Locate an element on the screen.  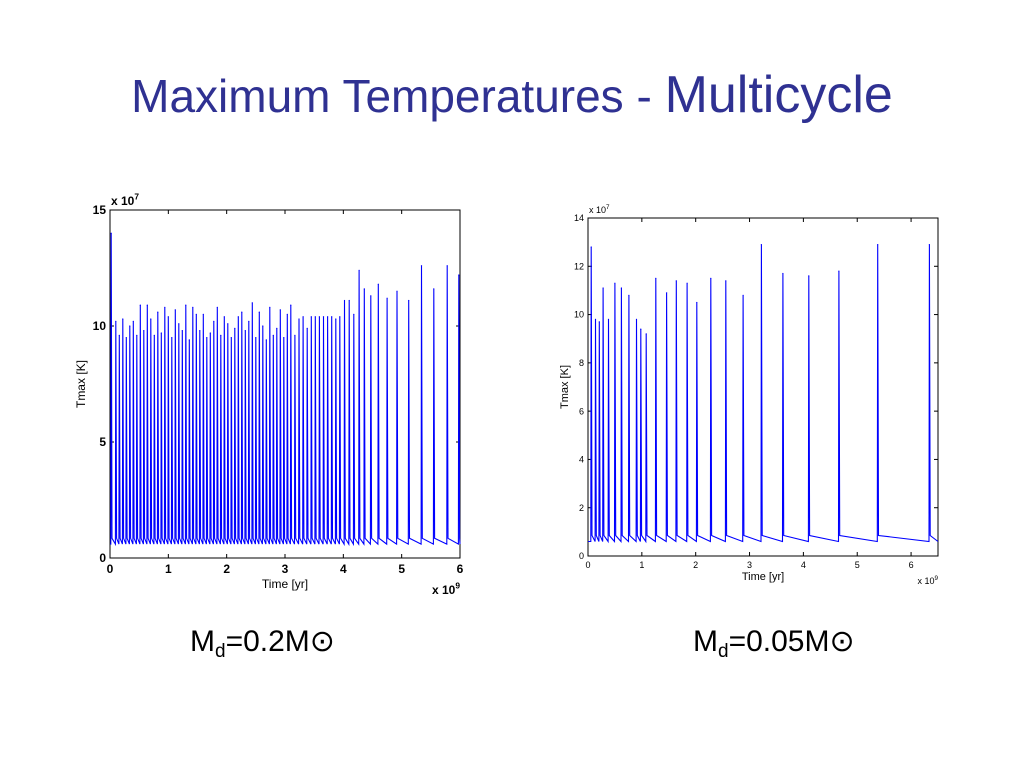
x-tick-label: 1 is located at coordinates (168, 569).